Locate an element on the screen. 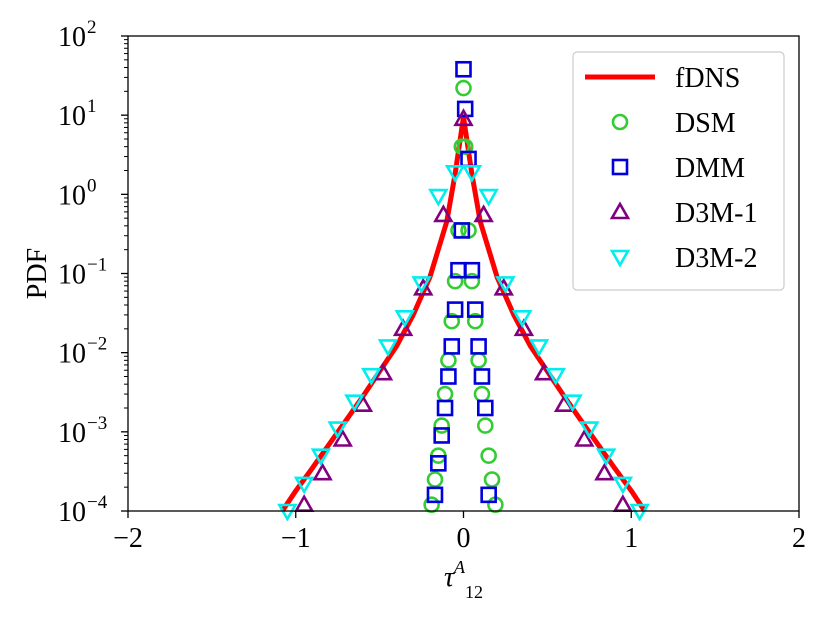 The height and width of the screenshot is (623, 830). y-tick-exponent: 2 is located at coordinates (92, 27).